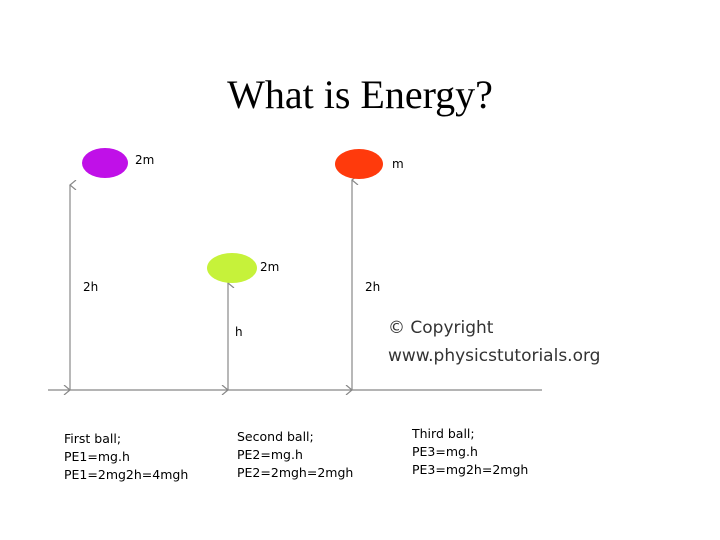 Image resolution: width=720 pixels, height=540 pixels. I want to click on copyright: © Copyright, so click(441, 328).